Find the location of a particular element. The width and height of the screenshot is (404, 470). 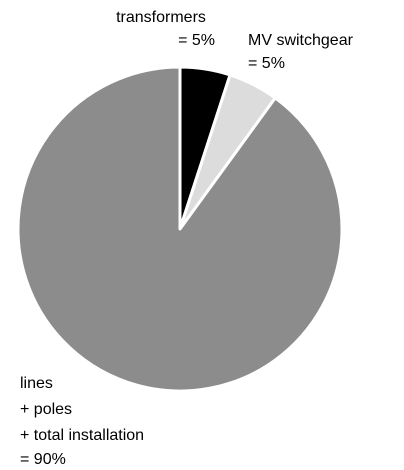

slice-label: + poles is located at coordinates (46, 409).